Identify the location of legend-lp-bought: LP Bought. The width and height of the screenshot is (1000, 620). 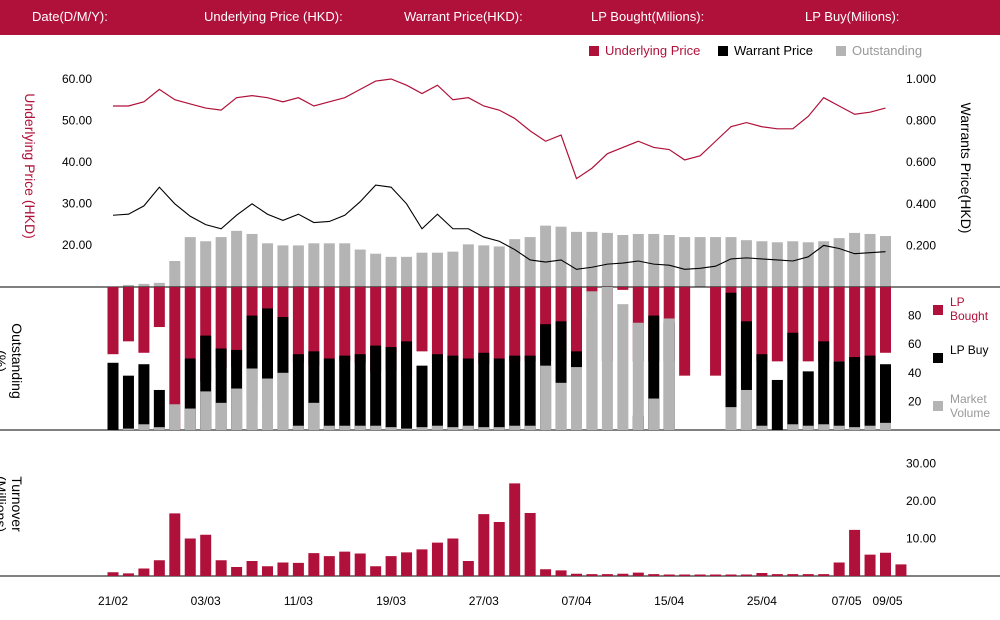
(969, 309).